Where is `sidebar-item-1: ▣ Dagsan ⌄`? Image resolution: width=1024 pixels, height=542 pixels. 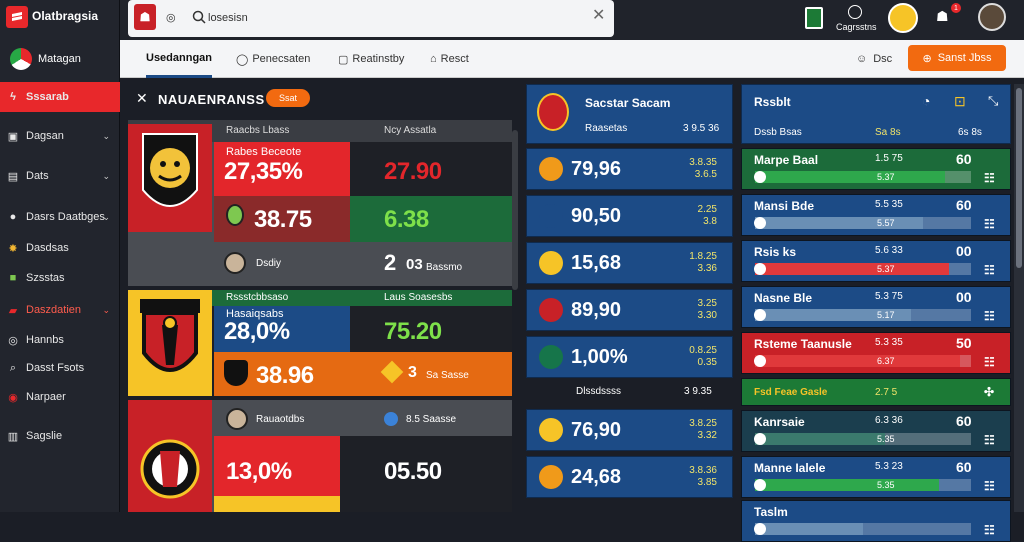
sidebar-item-1: ▣ Dagsan ⌄ is located at coordinates (58, 136).